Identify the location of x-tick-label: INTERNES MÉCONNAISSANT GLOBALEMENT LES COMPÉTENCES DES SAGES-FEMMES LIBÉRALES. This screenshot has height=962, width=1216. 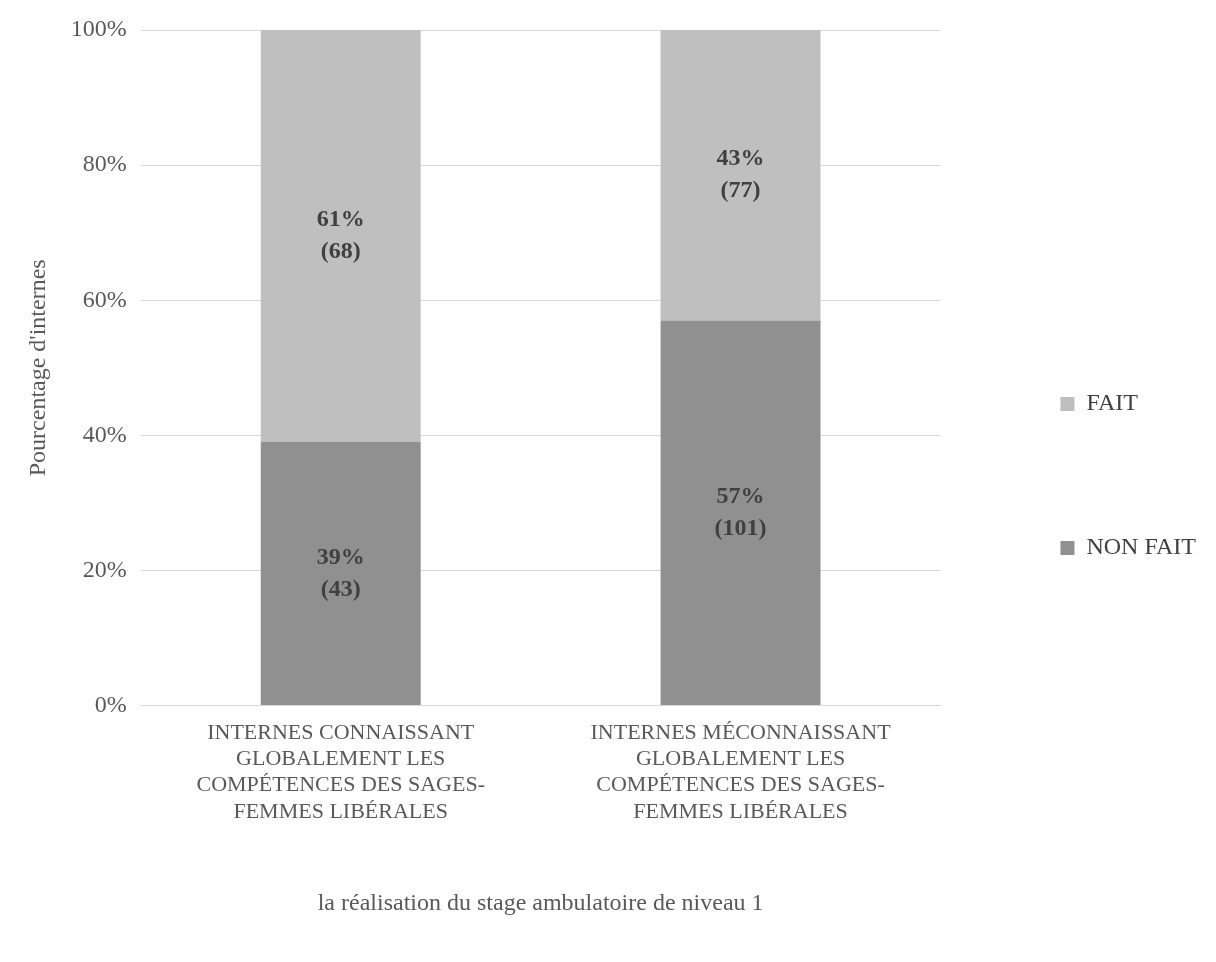
(741, 770).